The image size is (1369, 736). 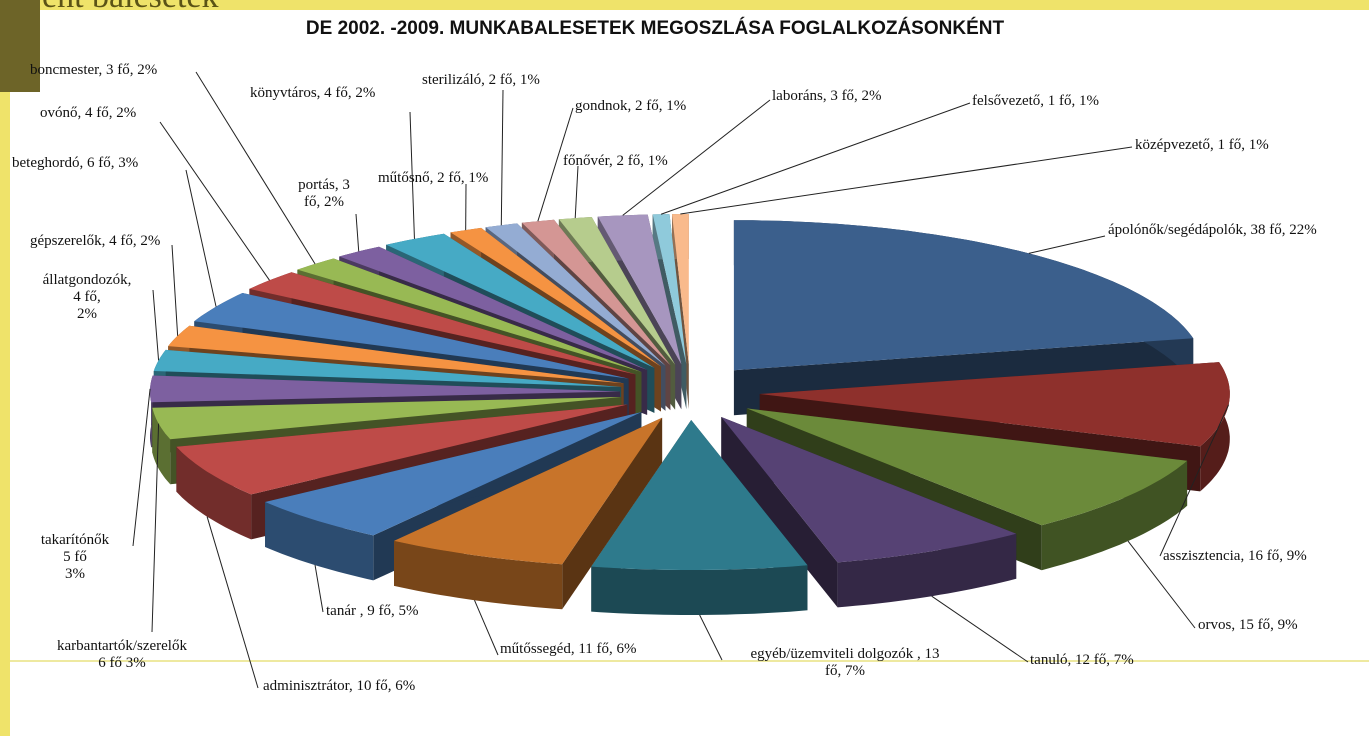 I want to click on data-label: orvos, 15 fő, 9%, so click(x=1248, y=625).